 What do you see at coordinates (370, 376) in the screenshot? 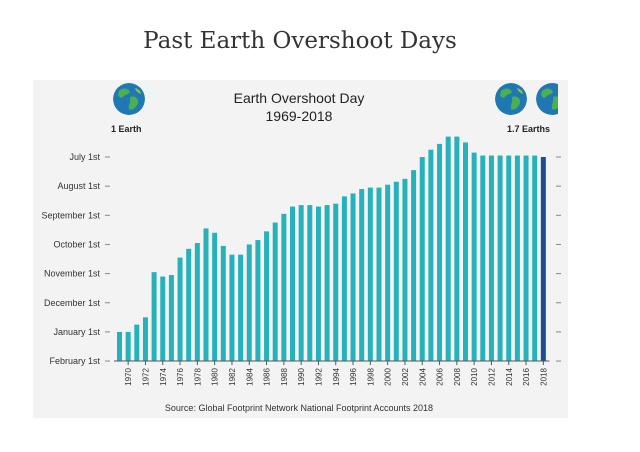
I see `x-tick-label: 1998` at bounding box center [370, 376].